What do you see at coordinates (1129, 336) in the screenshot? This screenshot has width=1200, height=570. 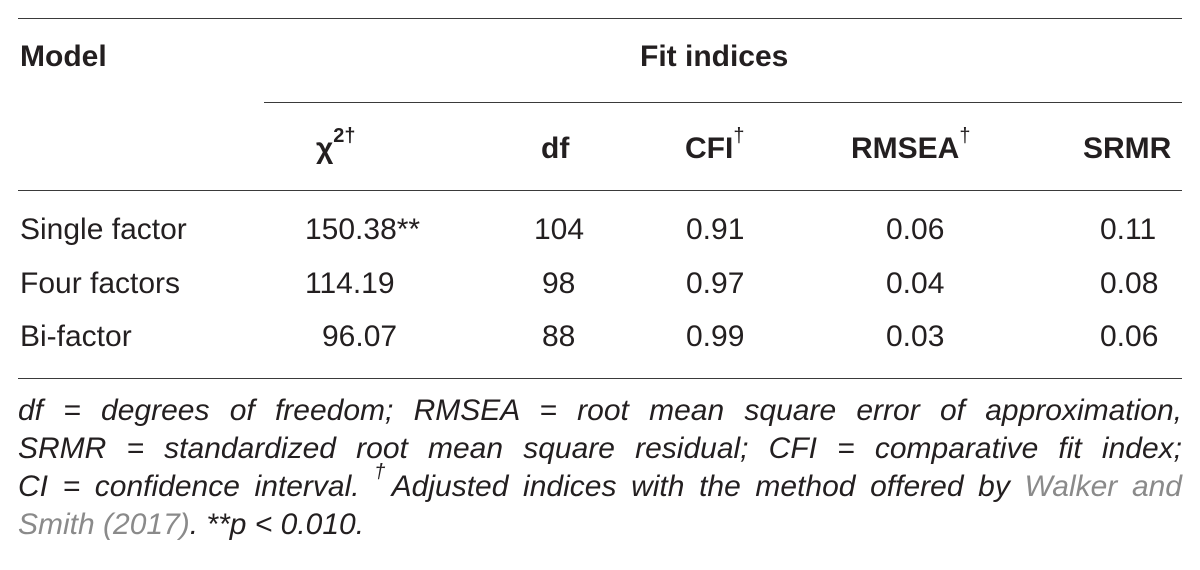 I see `row-srmr-bi-factor: 0.06` at bounding box center [1129, 336].